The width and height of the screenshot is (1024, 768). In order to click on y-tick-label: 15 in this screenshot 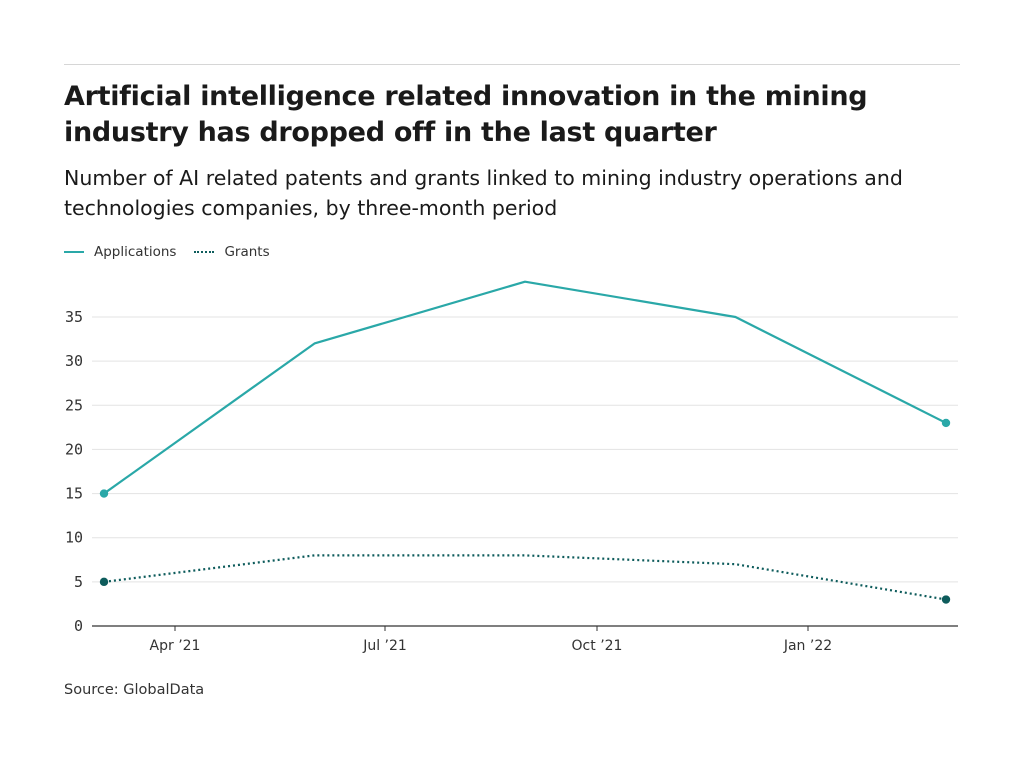, I will do `click(74, 494)`.